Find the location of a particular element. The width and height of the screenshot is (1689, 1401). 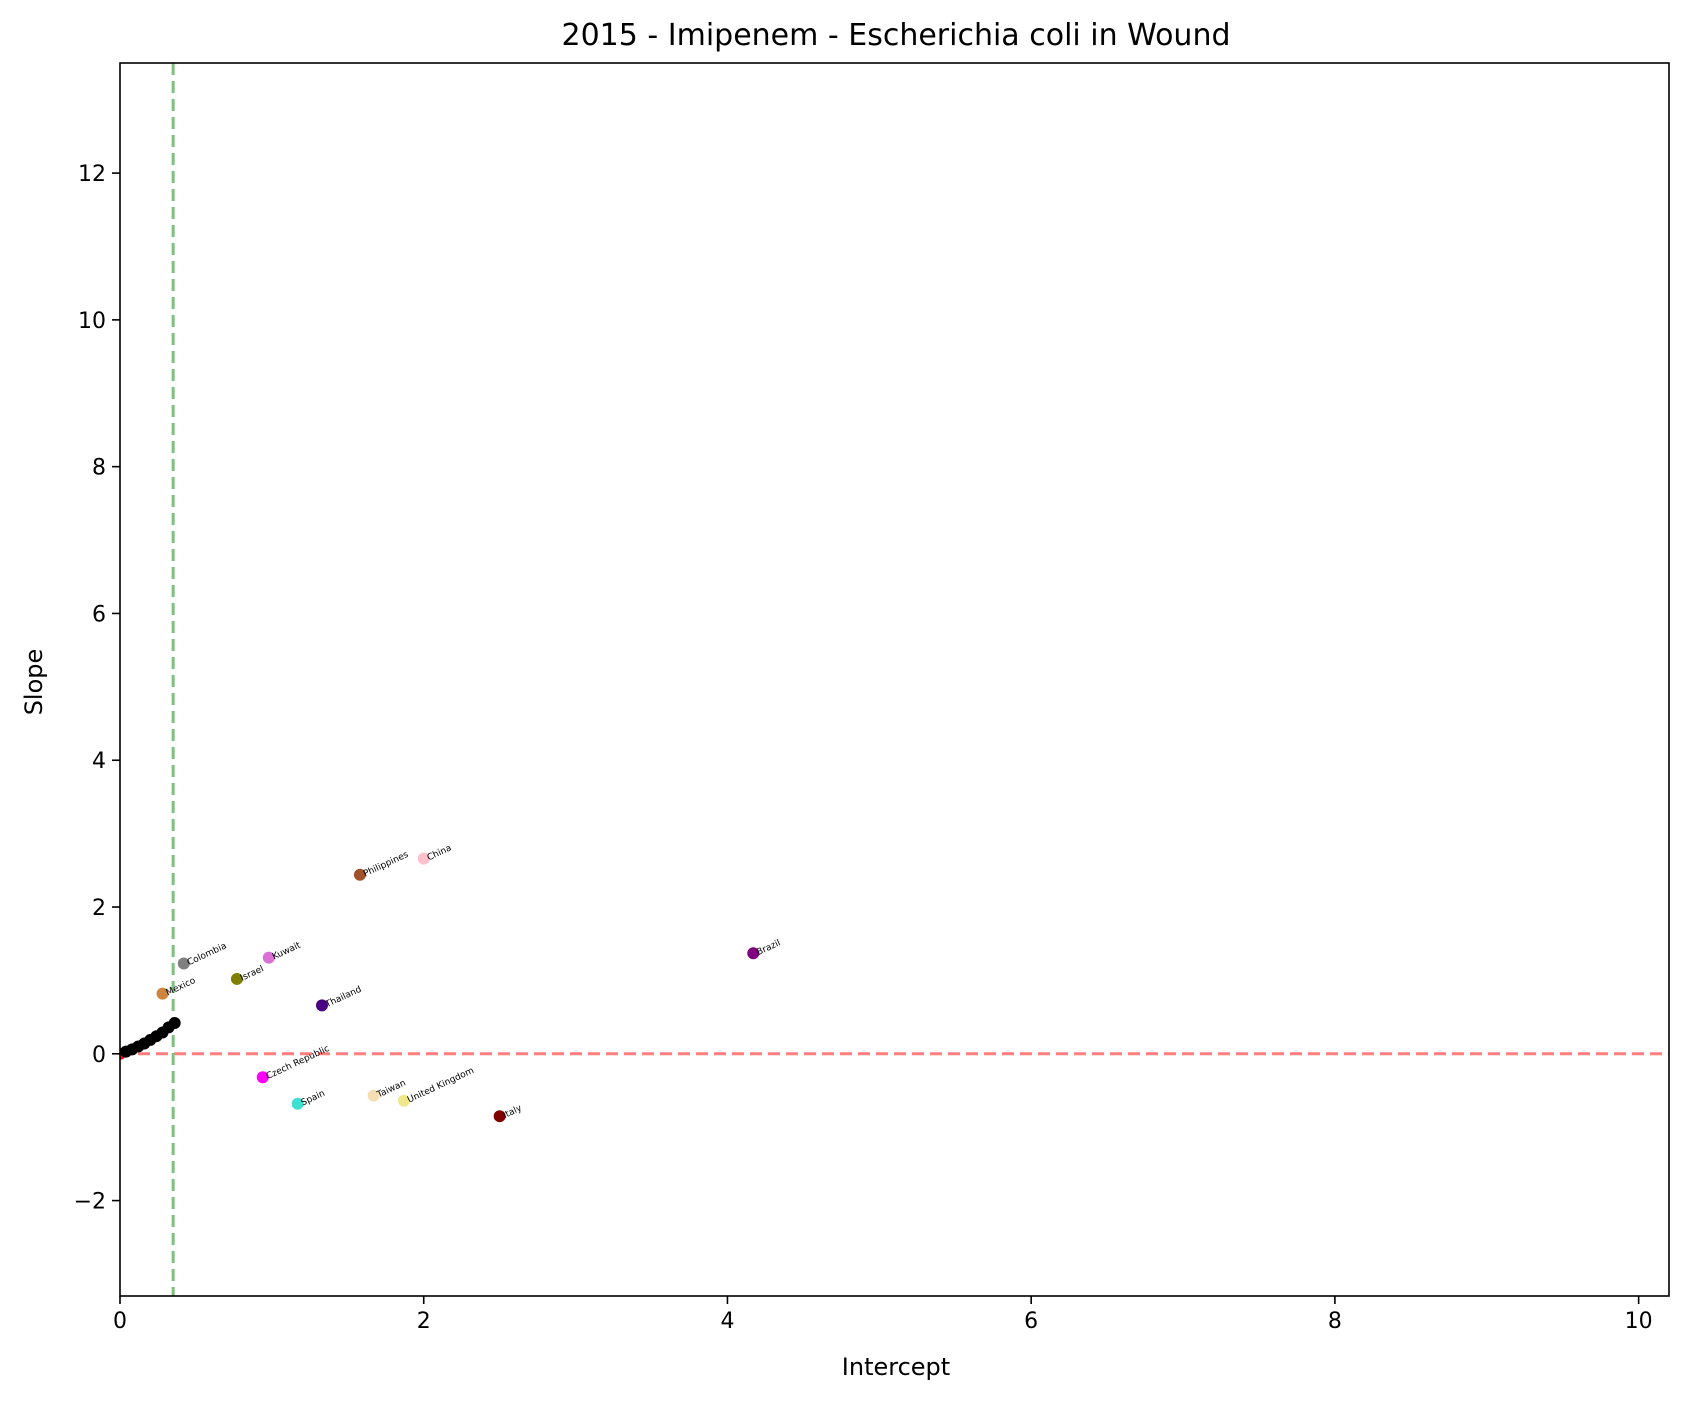

y-tick-label: 2 is located at coordinates (99, 908).